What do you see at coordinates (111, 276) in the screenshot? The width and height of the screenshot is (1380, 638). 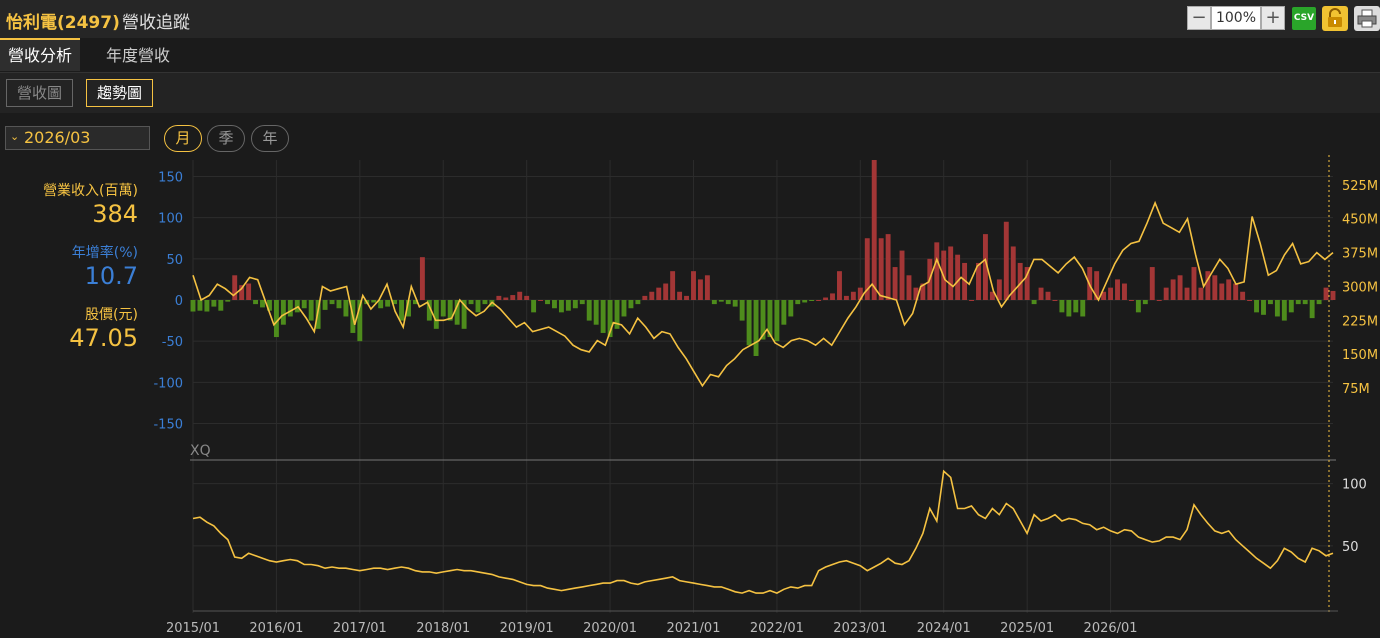 I see `yoy-value: 10.7` at bounding box center [111, 276].